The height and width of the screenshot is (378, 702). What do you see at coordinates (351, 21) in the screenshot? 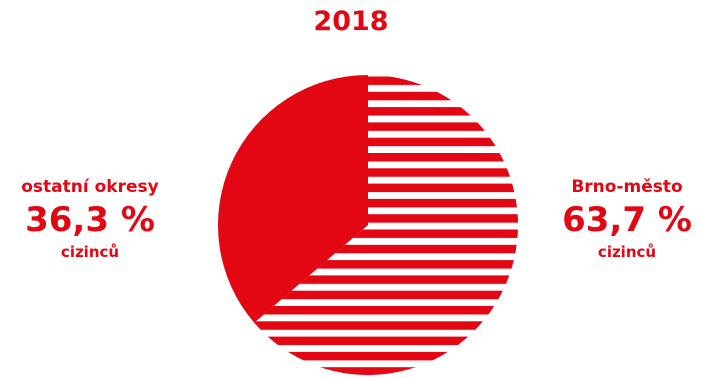
I see `chart-title: 2018` at bounding box center [351, 21].